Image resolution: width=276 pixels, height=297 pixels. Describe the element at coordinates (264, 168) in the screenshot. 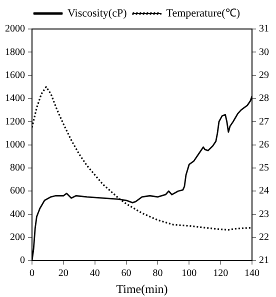

I see `y2-tick-label: 25` at that location.